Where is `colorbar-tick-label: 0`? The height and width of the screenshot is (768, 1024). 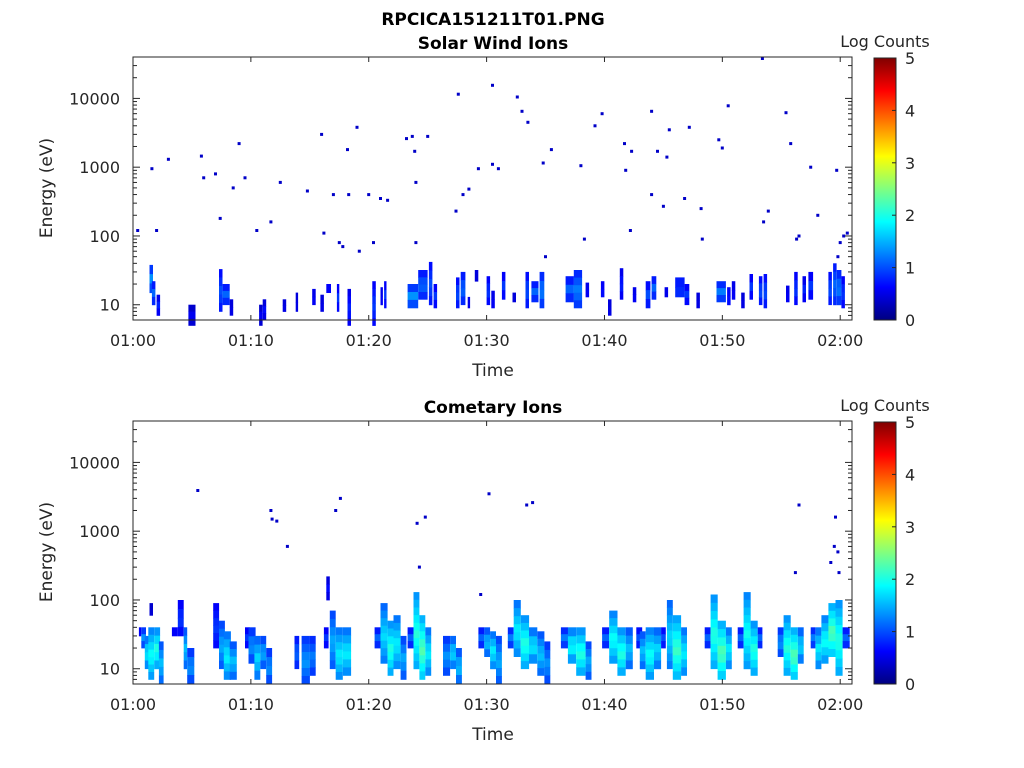
colorbar-tick-label: 0 is located at coordinates (910, 684).